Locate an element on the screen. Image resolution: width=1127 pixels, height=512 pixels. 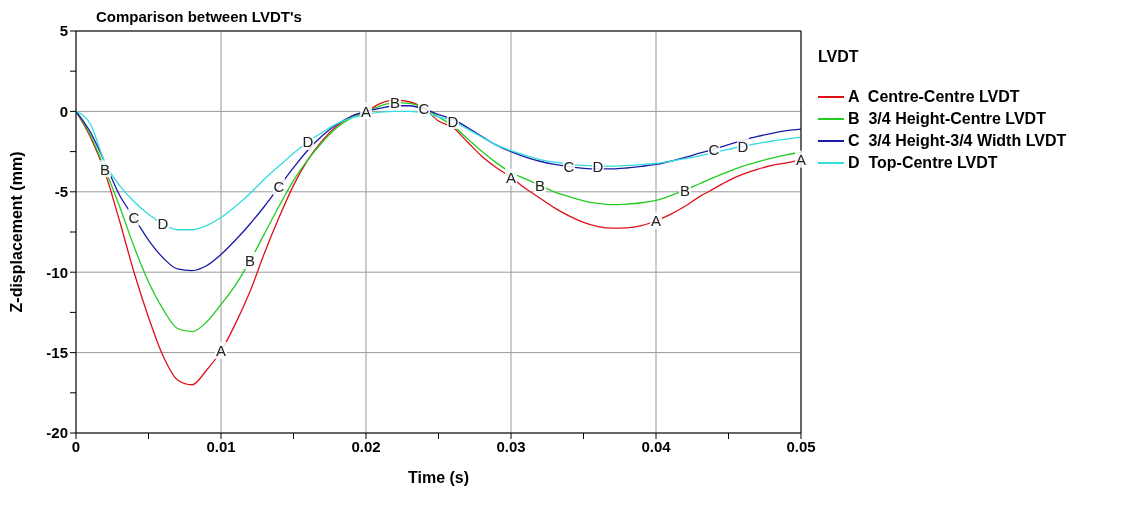
x-tick-label: 0.01 is located at coordinates (221, 446).